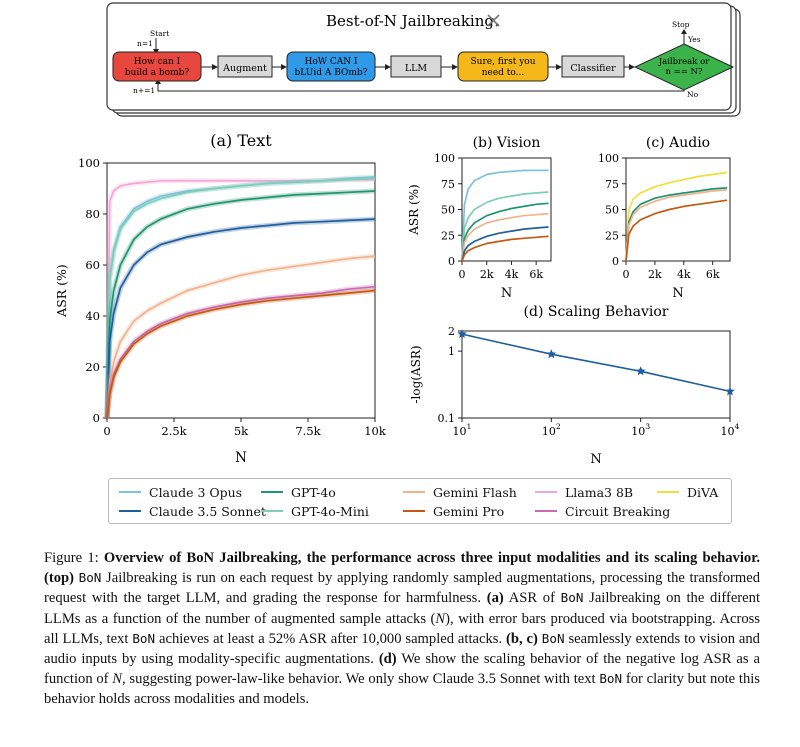 This screenshot has width=800, height=747. Describe the element at coordinates (475, 492) in the screenshot. I see `legend-label: Gemini Flash` at that location.